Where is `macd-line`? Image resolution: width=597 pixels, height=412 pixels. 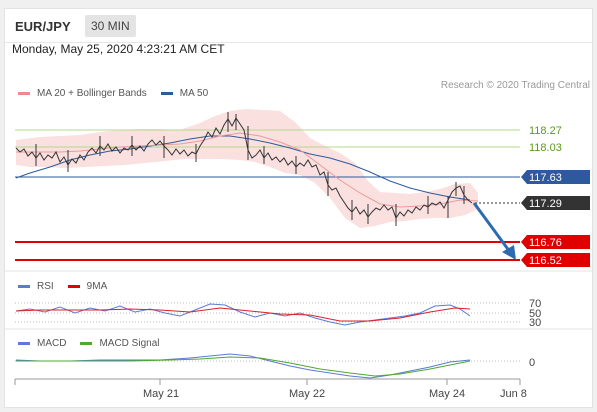
macd-line is located at coordinates (243, 366).